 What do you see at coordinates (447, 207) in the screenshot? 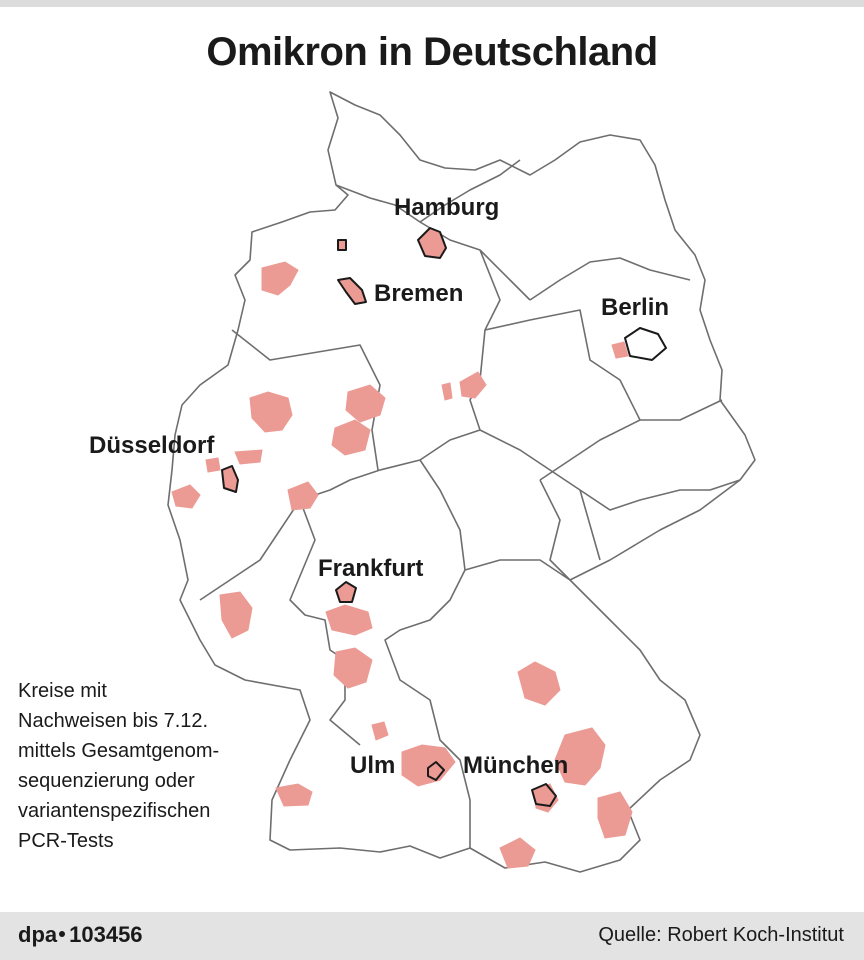
I see `city-label-hamburg: Hamburg` at bounding box center [447, 207].